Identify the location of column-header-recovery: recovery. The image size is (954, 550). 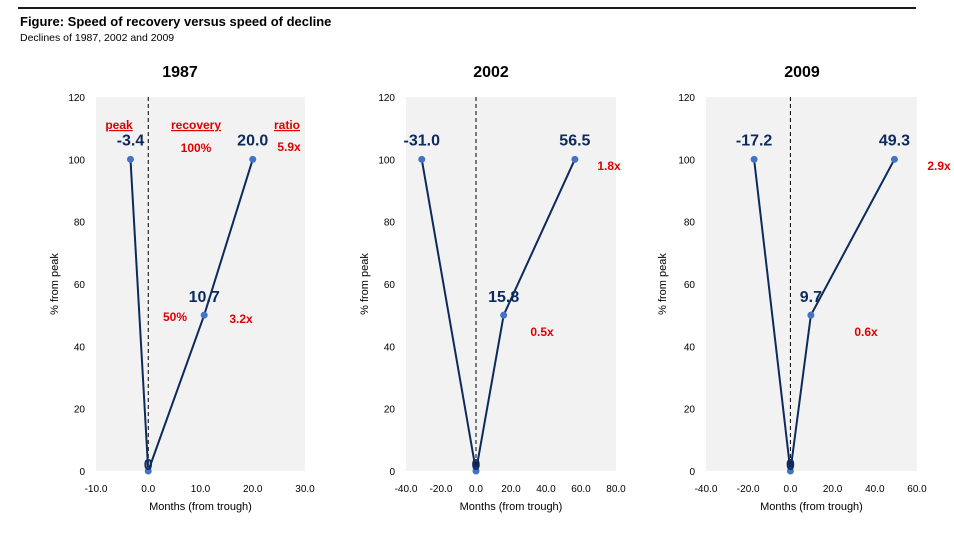
(196, 125).